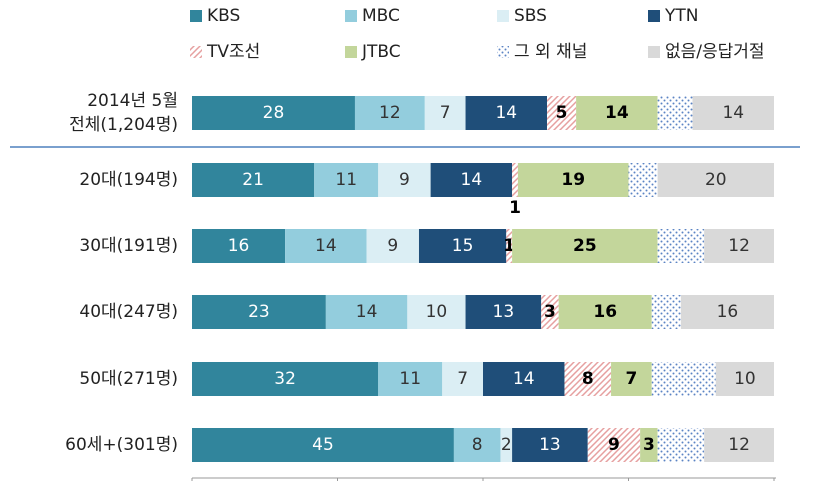 The height and width of the screenshot is (481, 814). Describe the element at coordinates (550, 52) in the screenshot. I see `legend-label: 그 외 채널` at that location.